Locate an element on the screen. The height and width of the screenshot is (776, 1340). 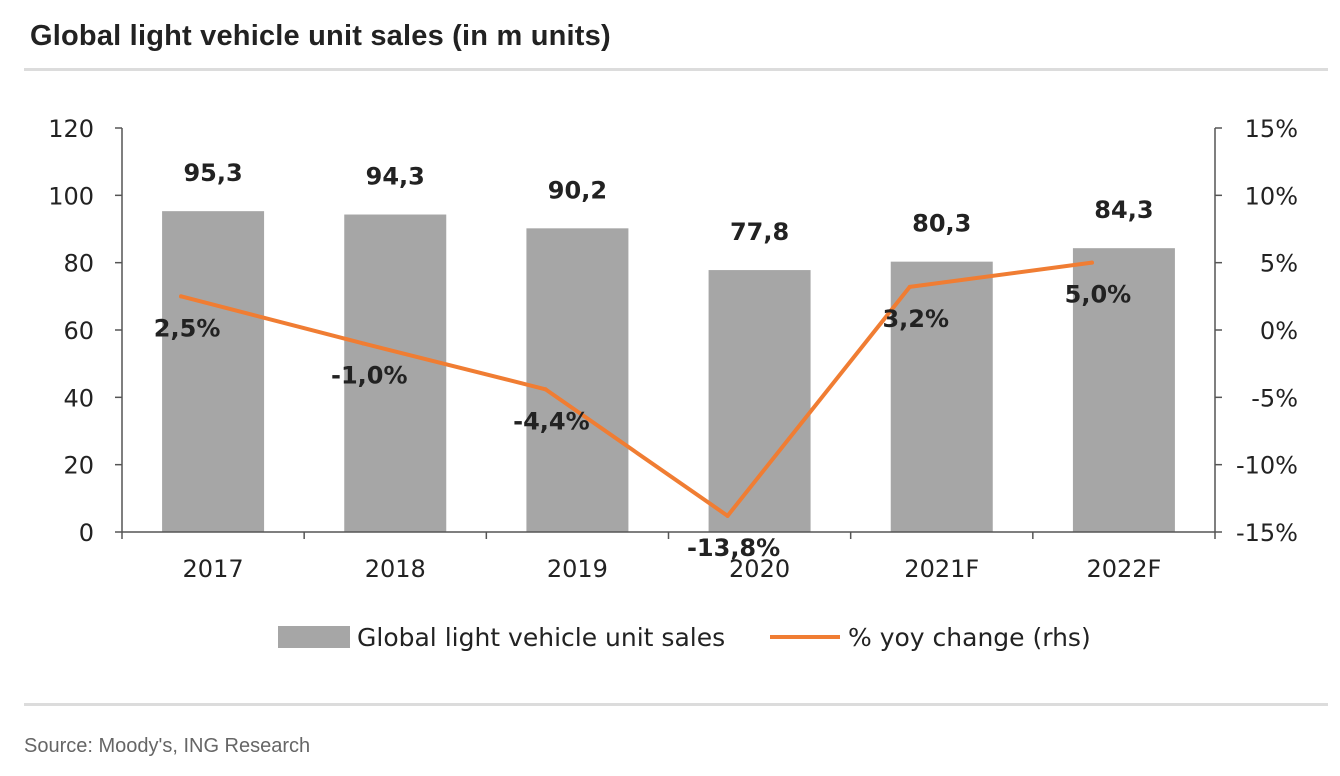
bar-2019 is located at coordinates (577, 380).